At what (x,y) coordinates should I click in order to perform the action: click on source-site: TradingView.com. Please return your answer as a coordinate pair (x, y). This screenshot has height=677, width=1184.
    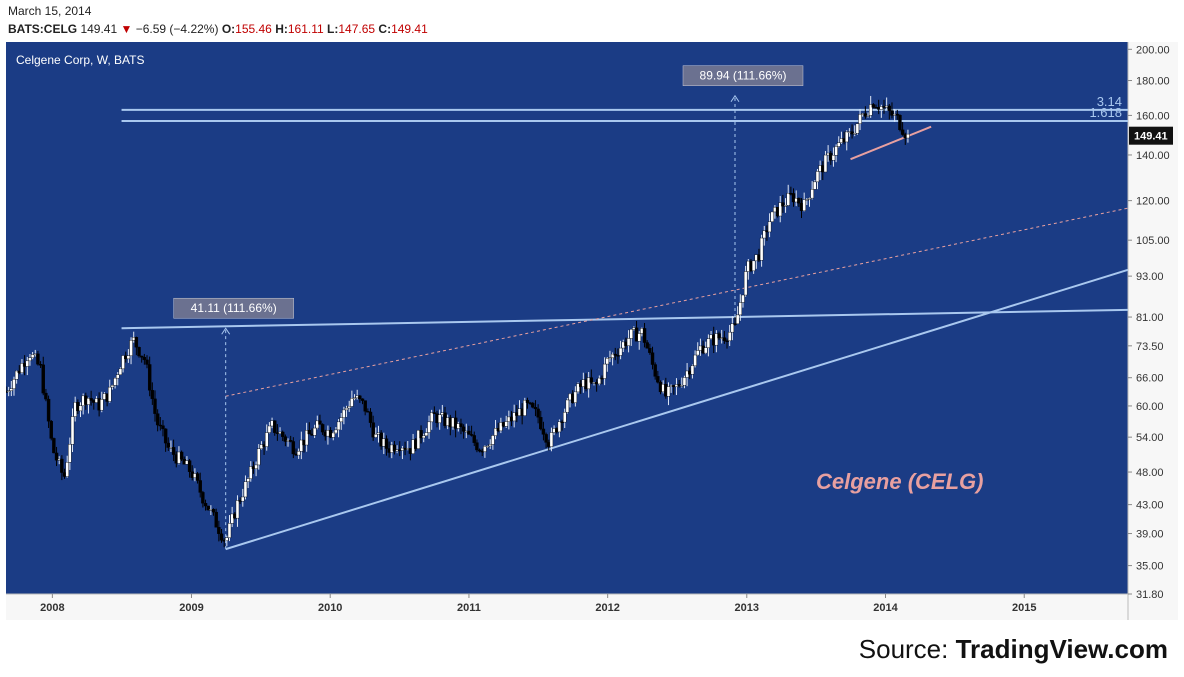
    Looking at the image, I should click on (1061, 649).